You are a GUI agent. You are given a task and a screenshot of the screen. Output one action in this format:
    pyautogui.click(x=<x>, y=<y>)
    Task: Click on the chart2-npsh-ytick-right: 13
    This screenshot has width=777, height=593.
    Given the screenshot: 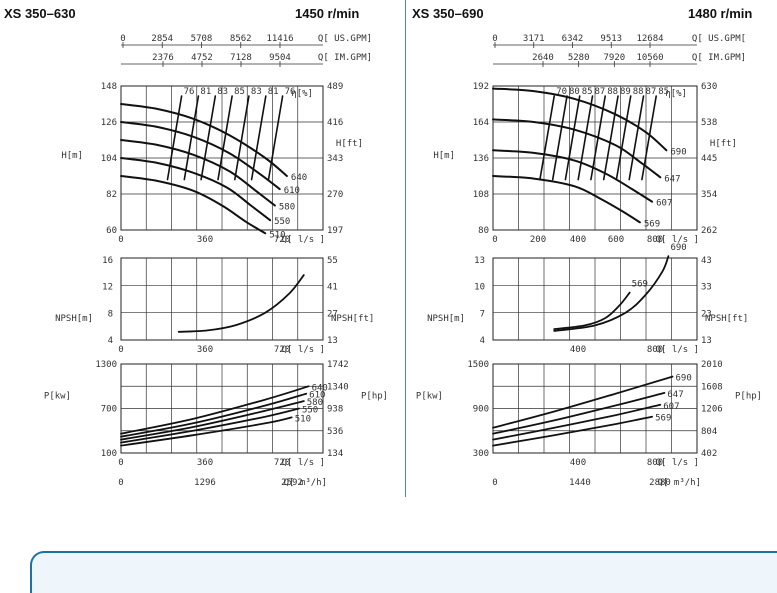 What is the action you would take?
    pyautogui.click(x=706, y=341)
    